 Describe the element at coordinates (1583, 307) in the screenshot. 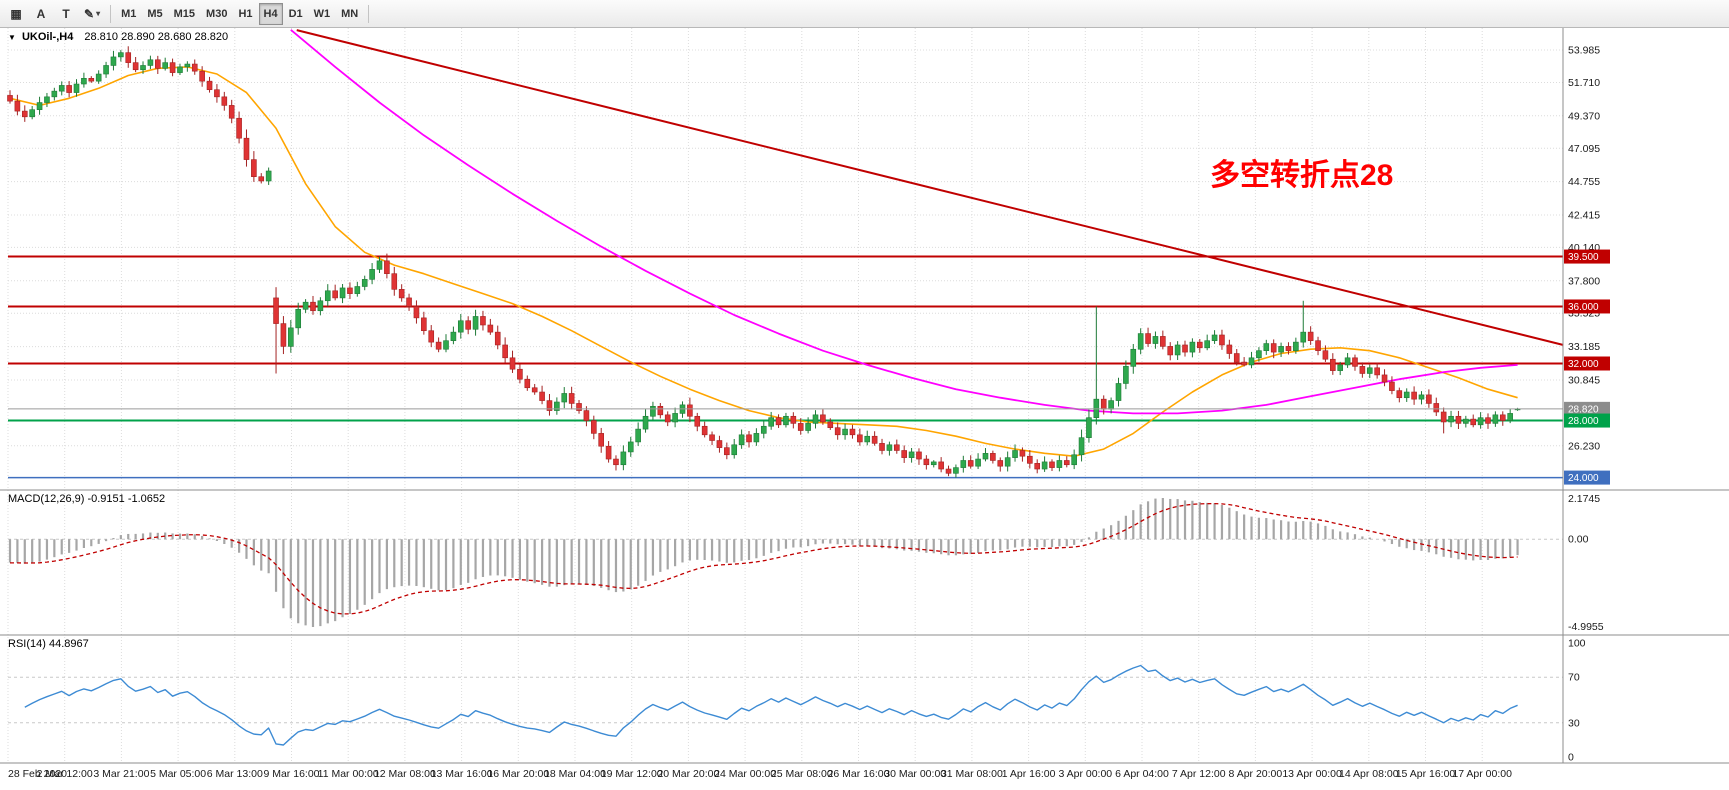

I see `price-badge-label: 36.000` at that location.